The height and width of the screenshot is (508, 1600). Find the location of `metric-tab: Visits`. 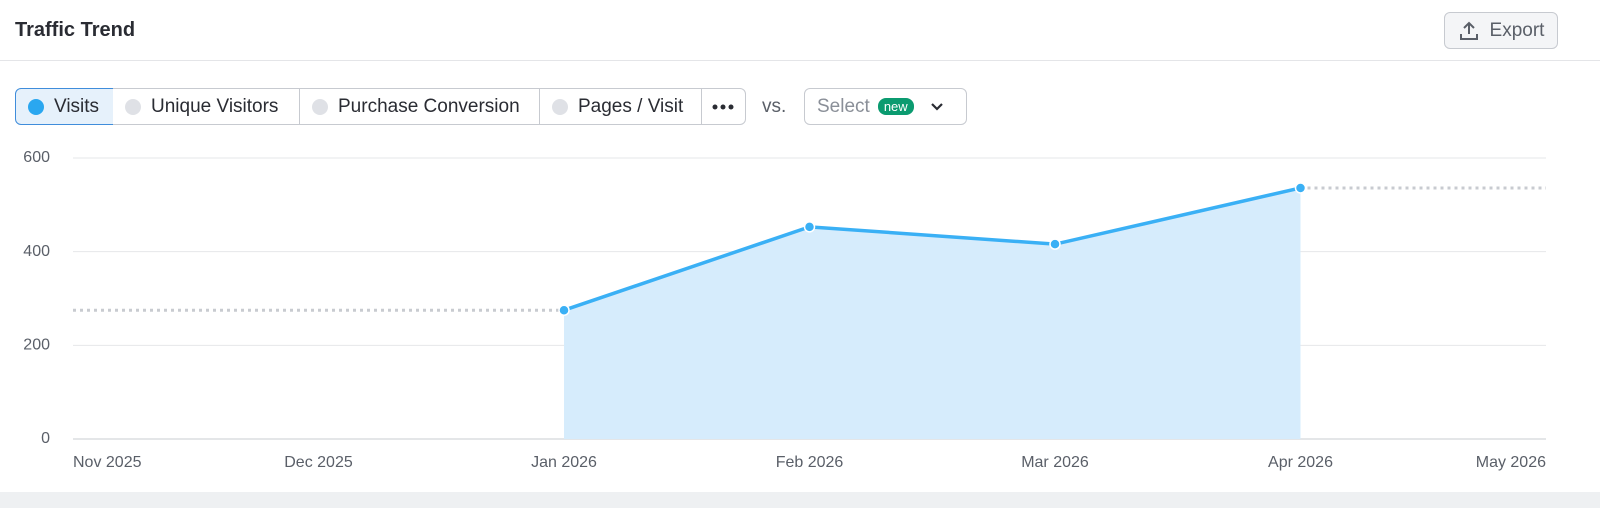

metric-tab: Visits is located at coordinates (64, 106).